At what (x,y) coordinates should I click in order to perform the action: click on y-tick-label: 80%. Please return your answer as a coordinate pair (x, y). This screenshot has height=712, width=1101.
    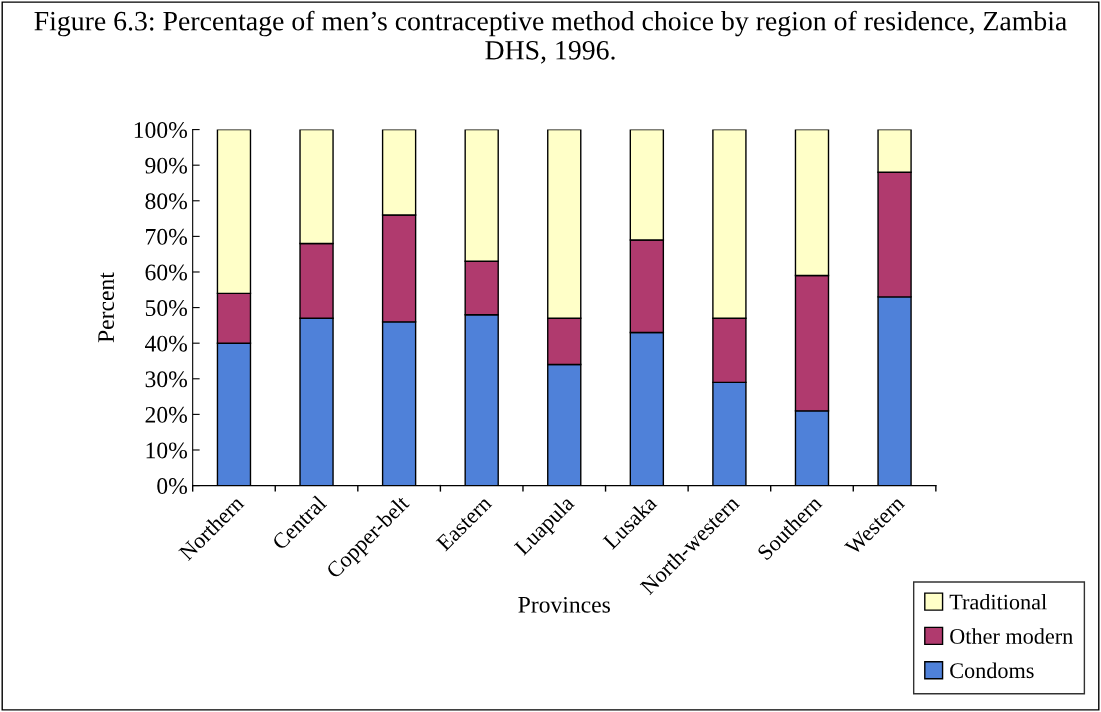
    Looking at the image, I should click on (166, 201).